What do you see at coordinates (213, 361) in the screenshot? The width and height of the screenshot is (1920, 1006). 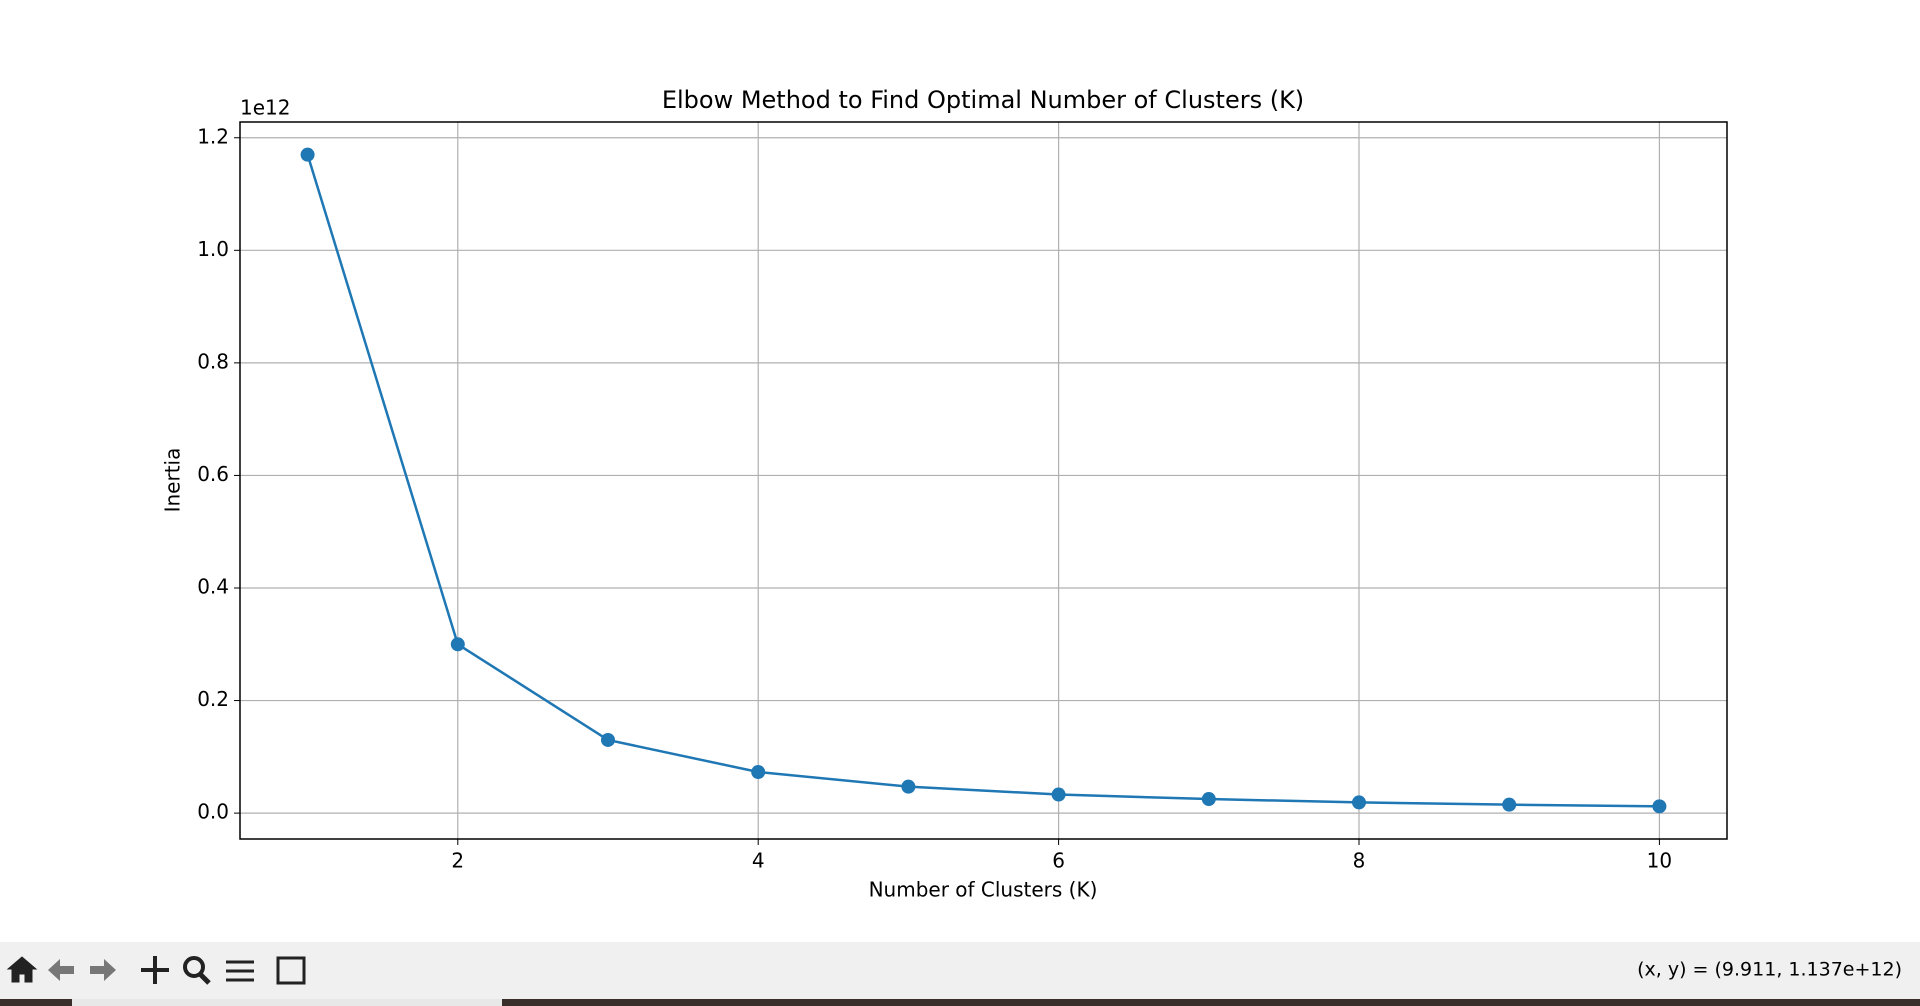 I see `y-tick-label: 0.8` at bounding box center [213, 361].